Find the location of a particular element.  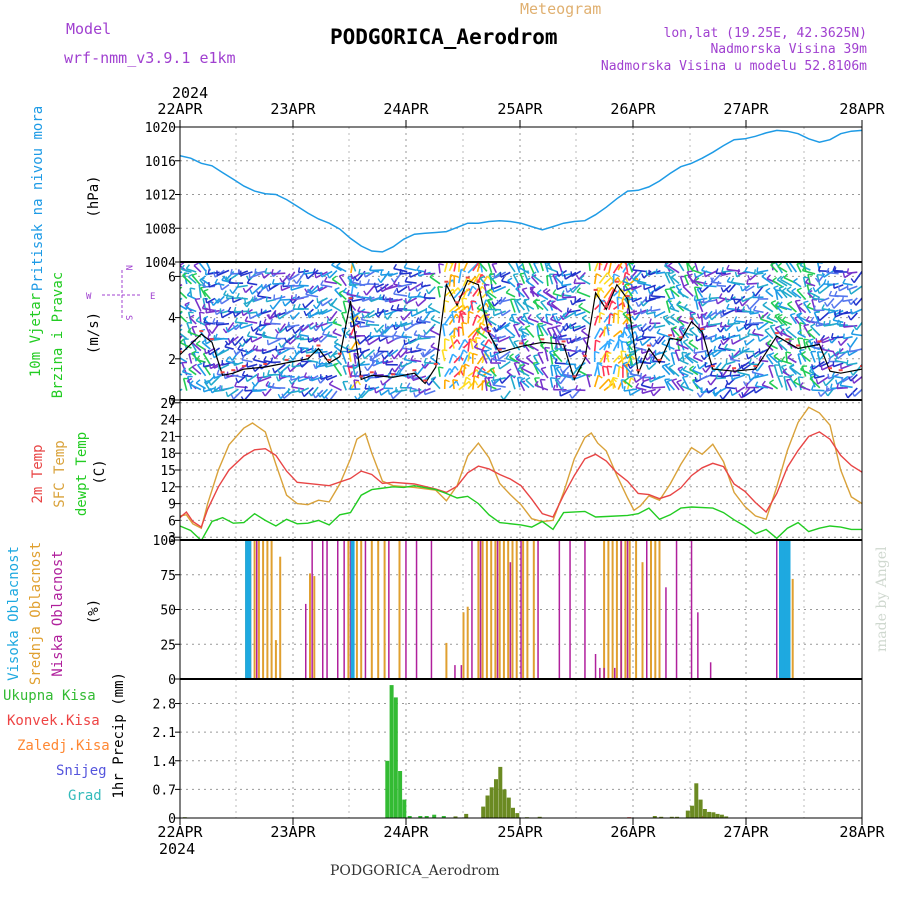

y-tick-label: 6 is located at coordinates (172, 277).